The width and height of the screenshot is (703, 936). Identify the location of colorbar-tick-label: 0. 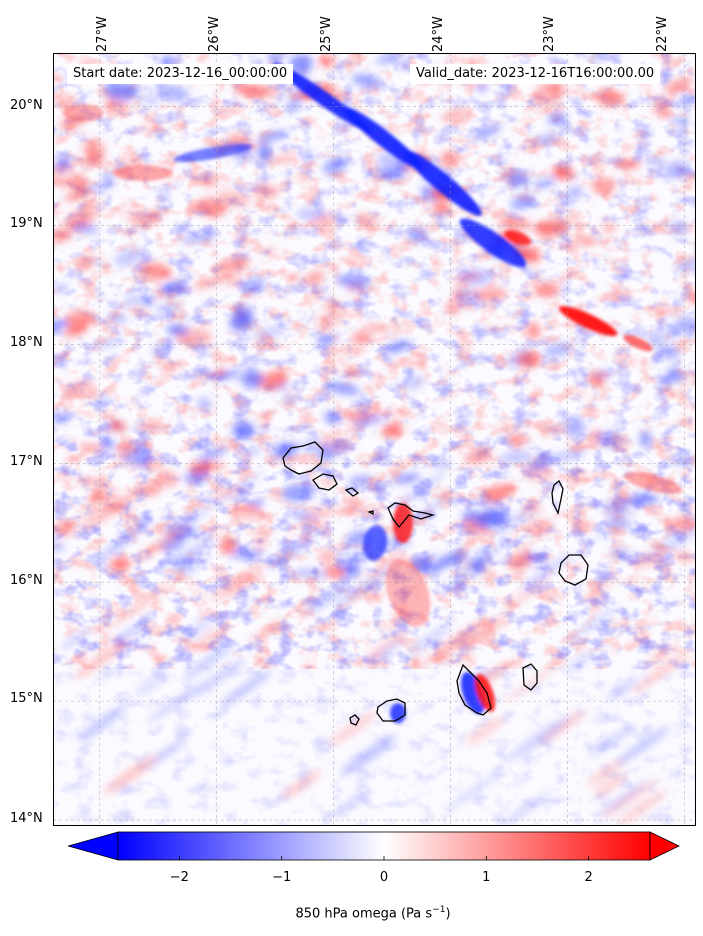
(384, 877).